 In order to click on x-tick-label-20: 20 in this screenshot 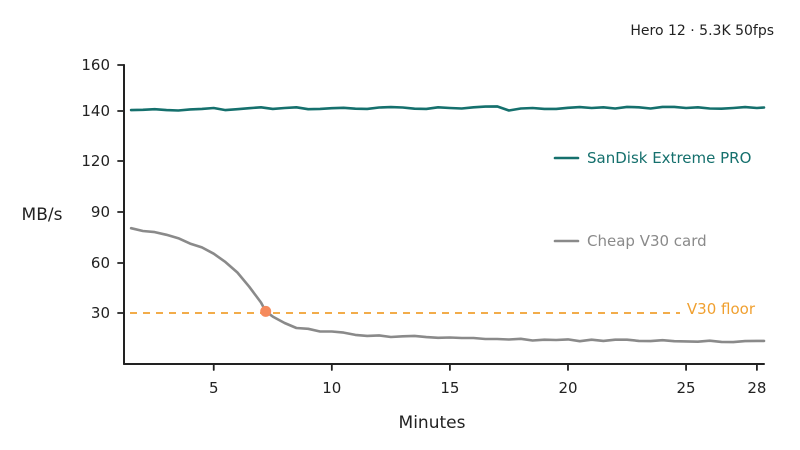, I will do `click(567, 388)`.